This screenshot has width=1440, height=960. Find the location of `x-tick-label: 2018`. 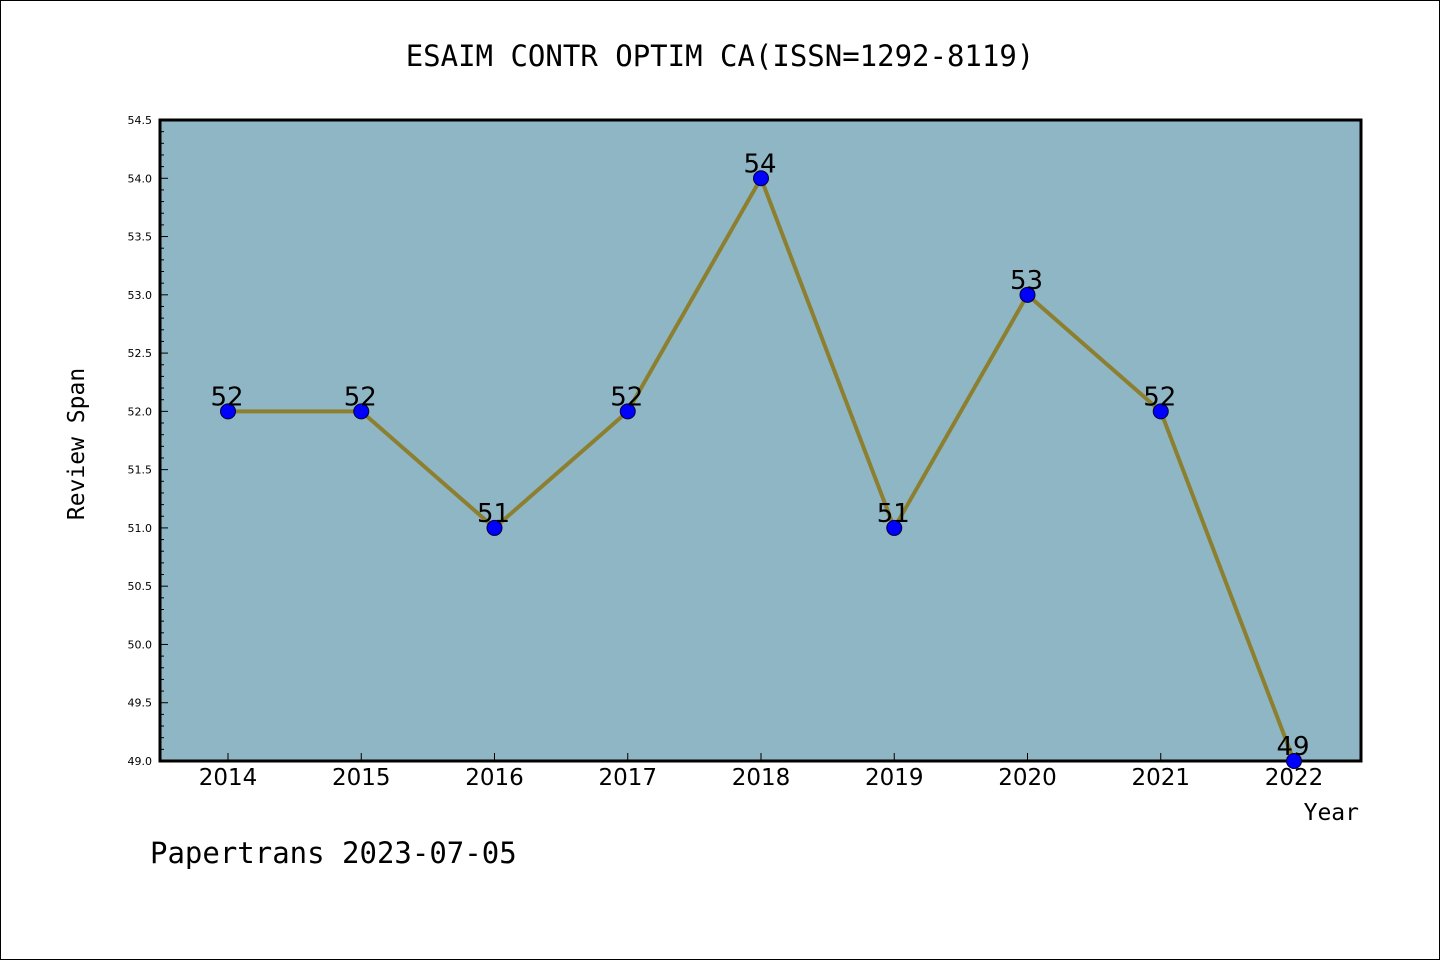

x-tick-label: 2018 is located at coordinates (761, 778).